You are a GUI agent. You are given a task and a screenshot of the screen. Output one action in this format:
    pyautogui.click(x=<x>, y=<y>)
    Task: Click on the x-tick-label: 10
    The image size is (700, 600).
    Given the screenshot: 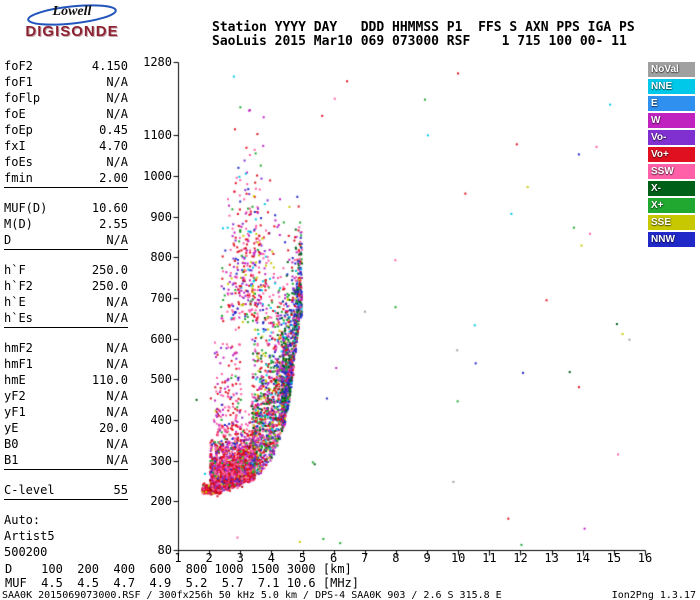 What is the action you would take?
    pyautogui.click(x=458, y=558)
    